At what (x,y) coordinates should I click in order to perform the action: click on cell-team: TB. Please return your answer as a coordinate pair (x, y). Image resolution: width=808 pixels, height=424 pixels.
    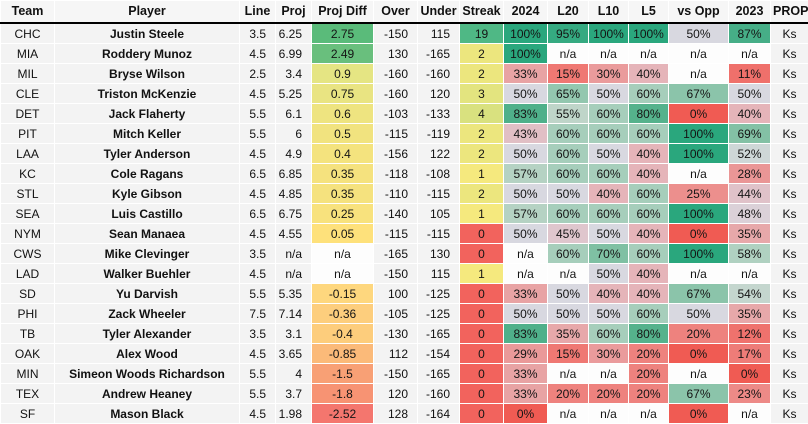
    Looking at the image, I should click on (27, 333).